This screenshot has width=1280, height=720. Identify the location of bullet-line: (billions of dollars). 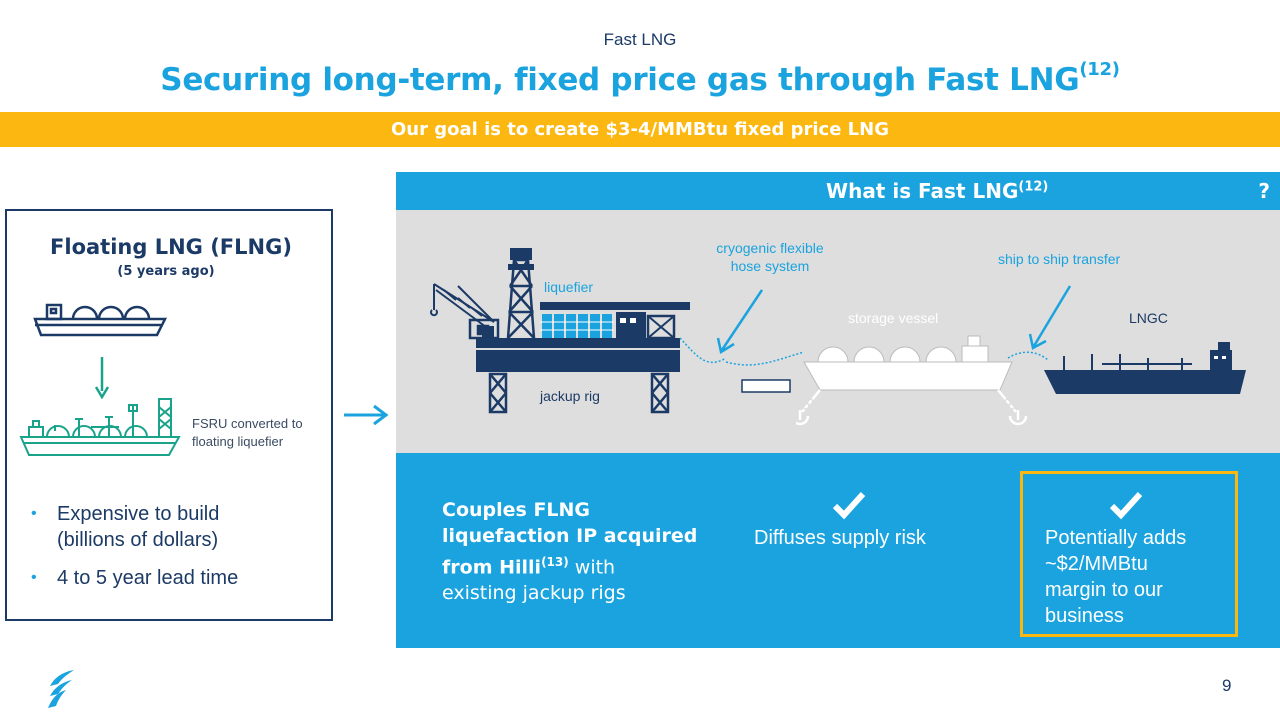
(138, 540).